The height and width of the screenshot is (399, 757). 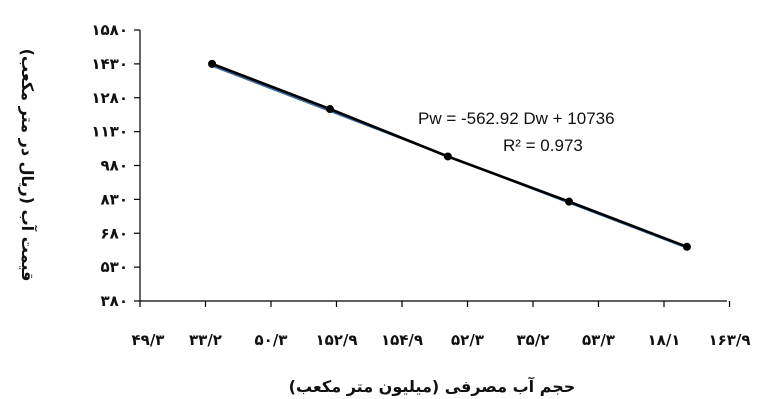 I want to click on y-tick-label: ۵۳۰, so click(x=114, y=267).